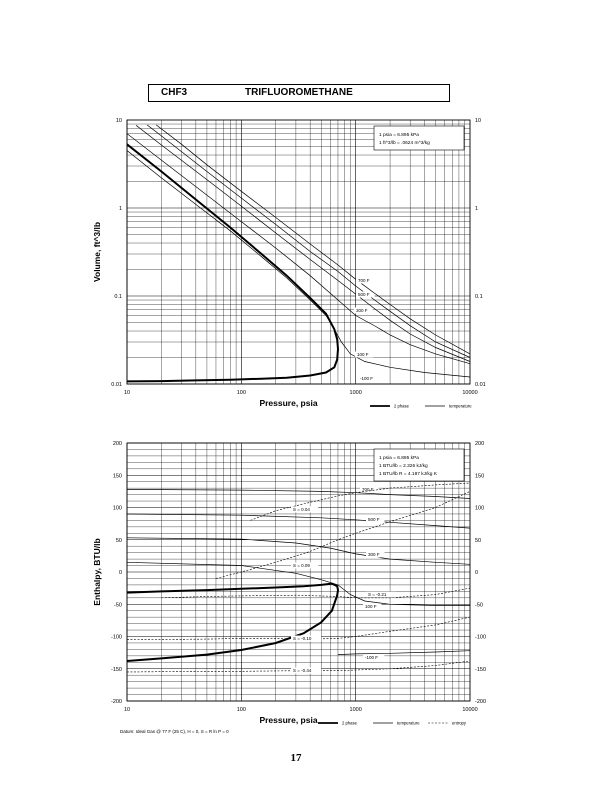 The width and height of the screenshot is (592, 800). Describe the element at coordinates (480, 638) in the screenshot. I see `y-tick-label-right: -100` at that location.